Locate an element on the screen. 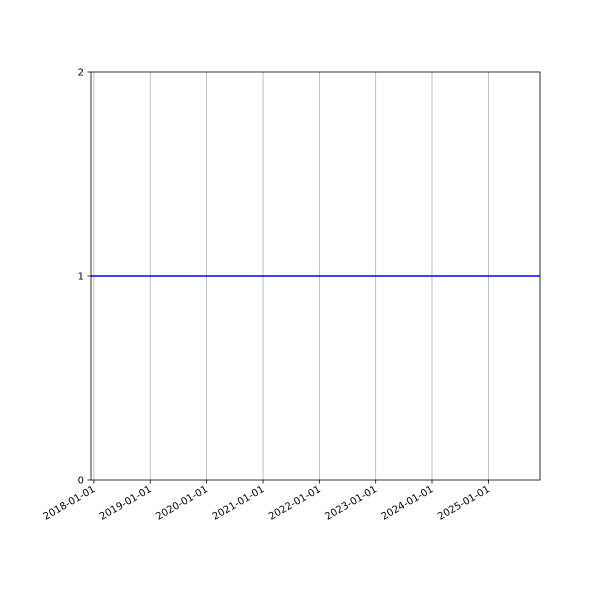 The image size is (600, 600). x-tick-label: 2022-01-01 is located at coordinates (295, 503).